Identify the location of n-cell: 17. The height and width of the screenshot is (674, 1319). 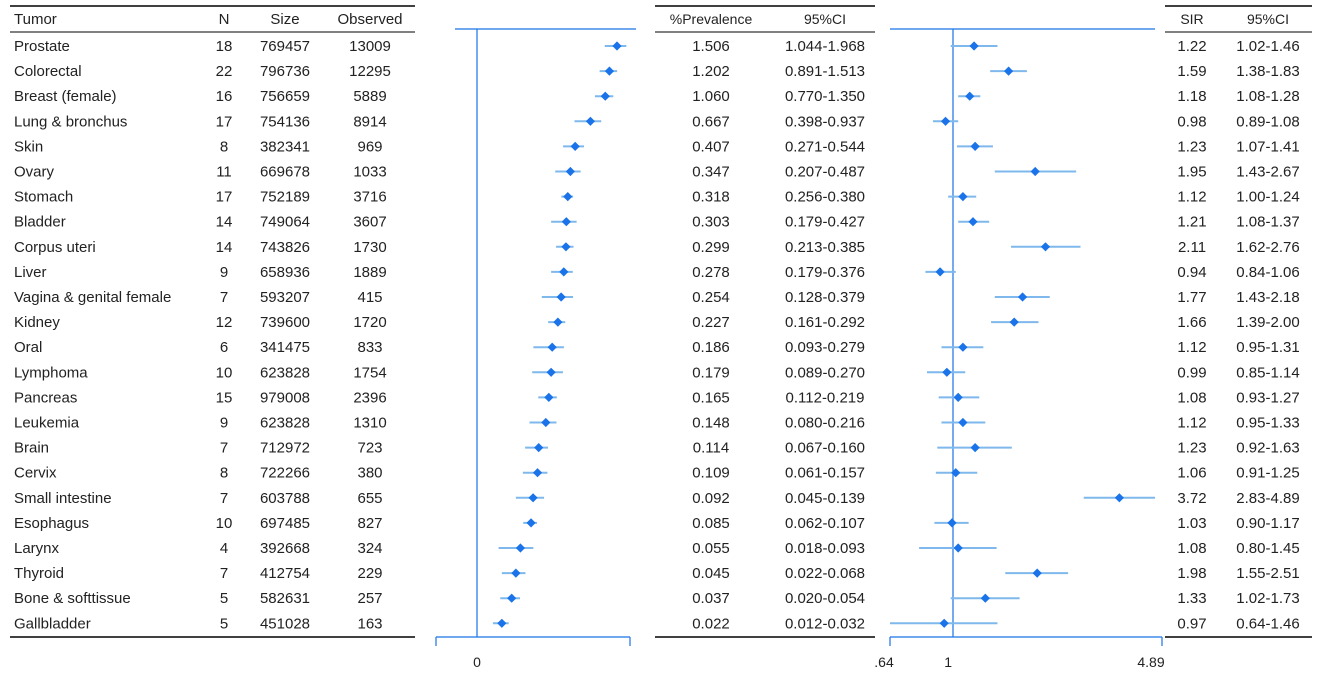
(224, 197).